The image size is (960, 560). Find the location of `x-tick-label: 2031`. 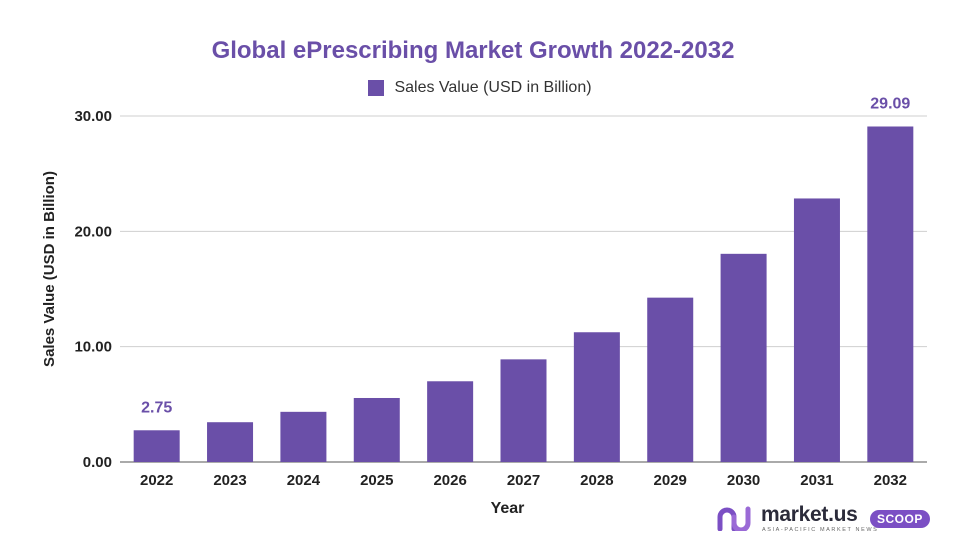

x-tick-label: 2031 is located at coordinates (816, 480).